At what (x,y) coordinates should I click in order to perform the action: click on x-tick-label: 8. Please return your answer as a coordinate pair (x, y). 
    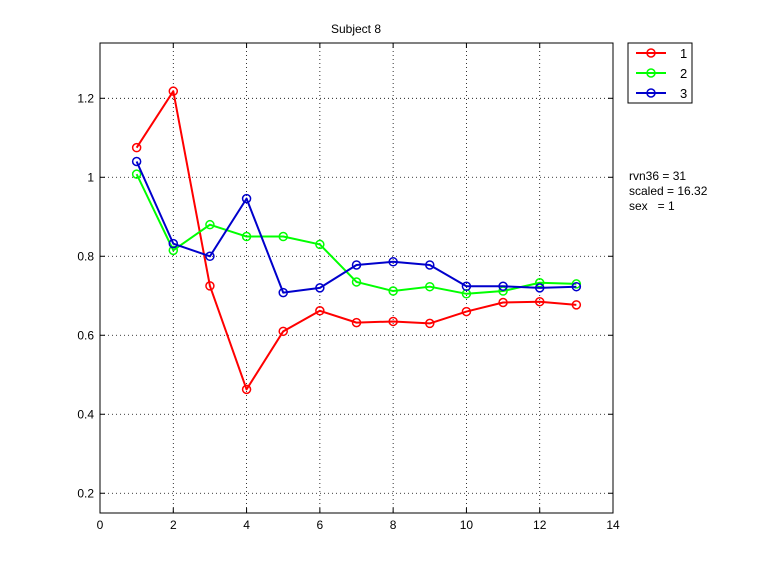
    Looking at the image, I should click on (393, 525).